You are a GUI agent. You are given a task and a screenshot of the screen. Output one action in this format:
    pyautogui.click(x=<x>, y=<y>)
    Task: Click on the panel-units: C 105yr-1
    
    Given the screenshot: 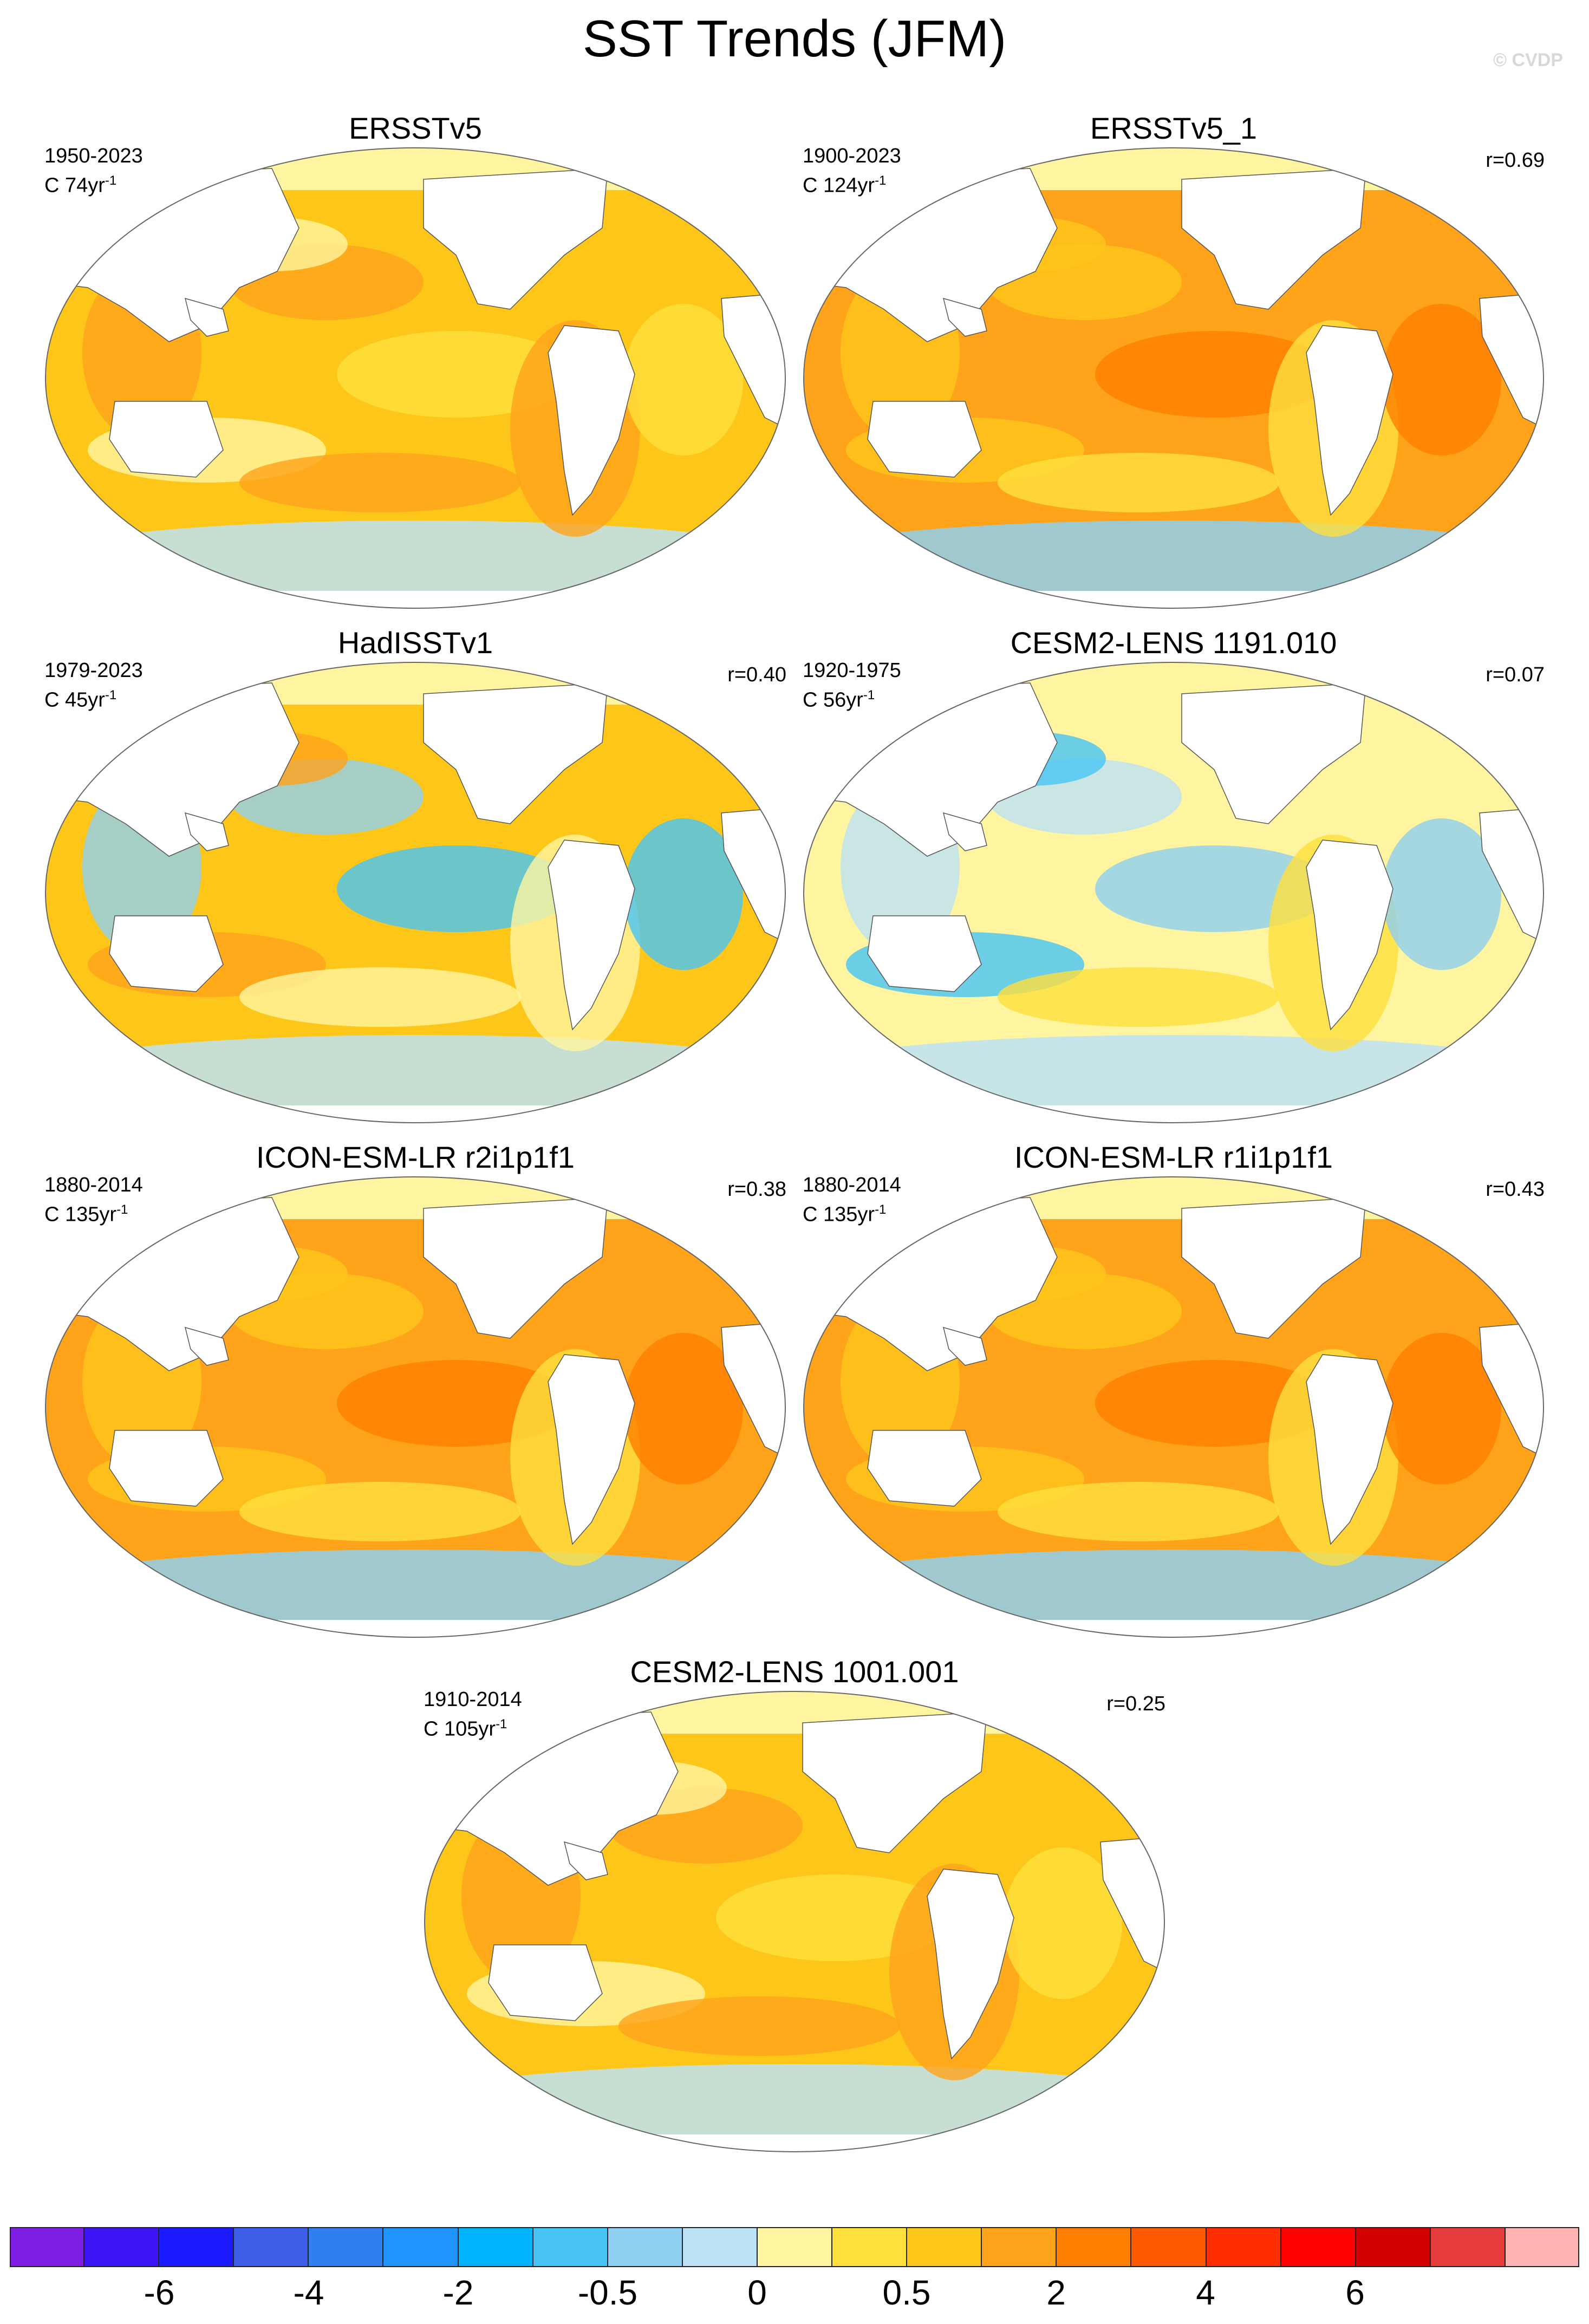 What is the action you would take?
    pyautogui.click(x=466, y=1727)
    